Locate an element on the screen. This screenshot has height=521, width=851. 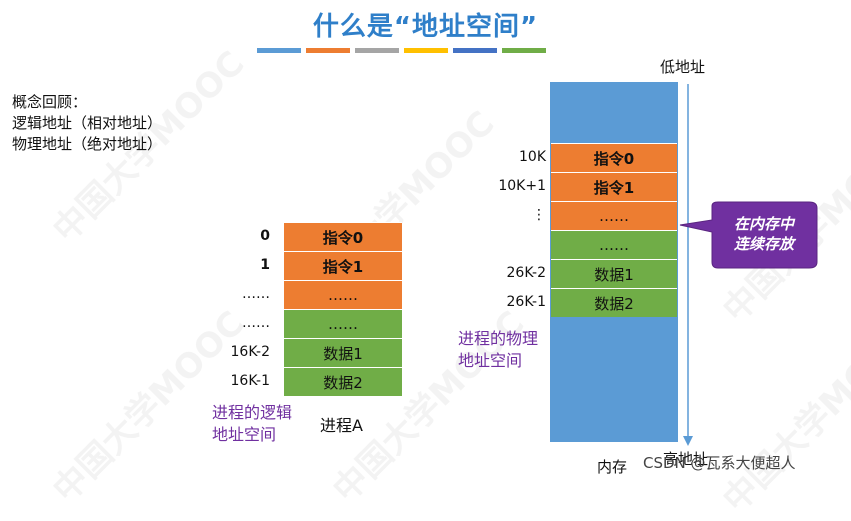
physical-cell: 指令0 is located at coordinates (614, 157).